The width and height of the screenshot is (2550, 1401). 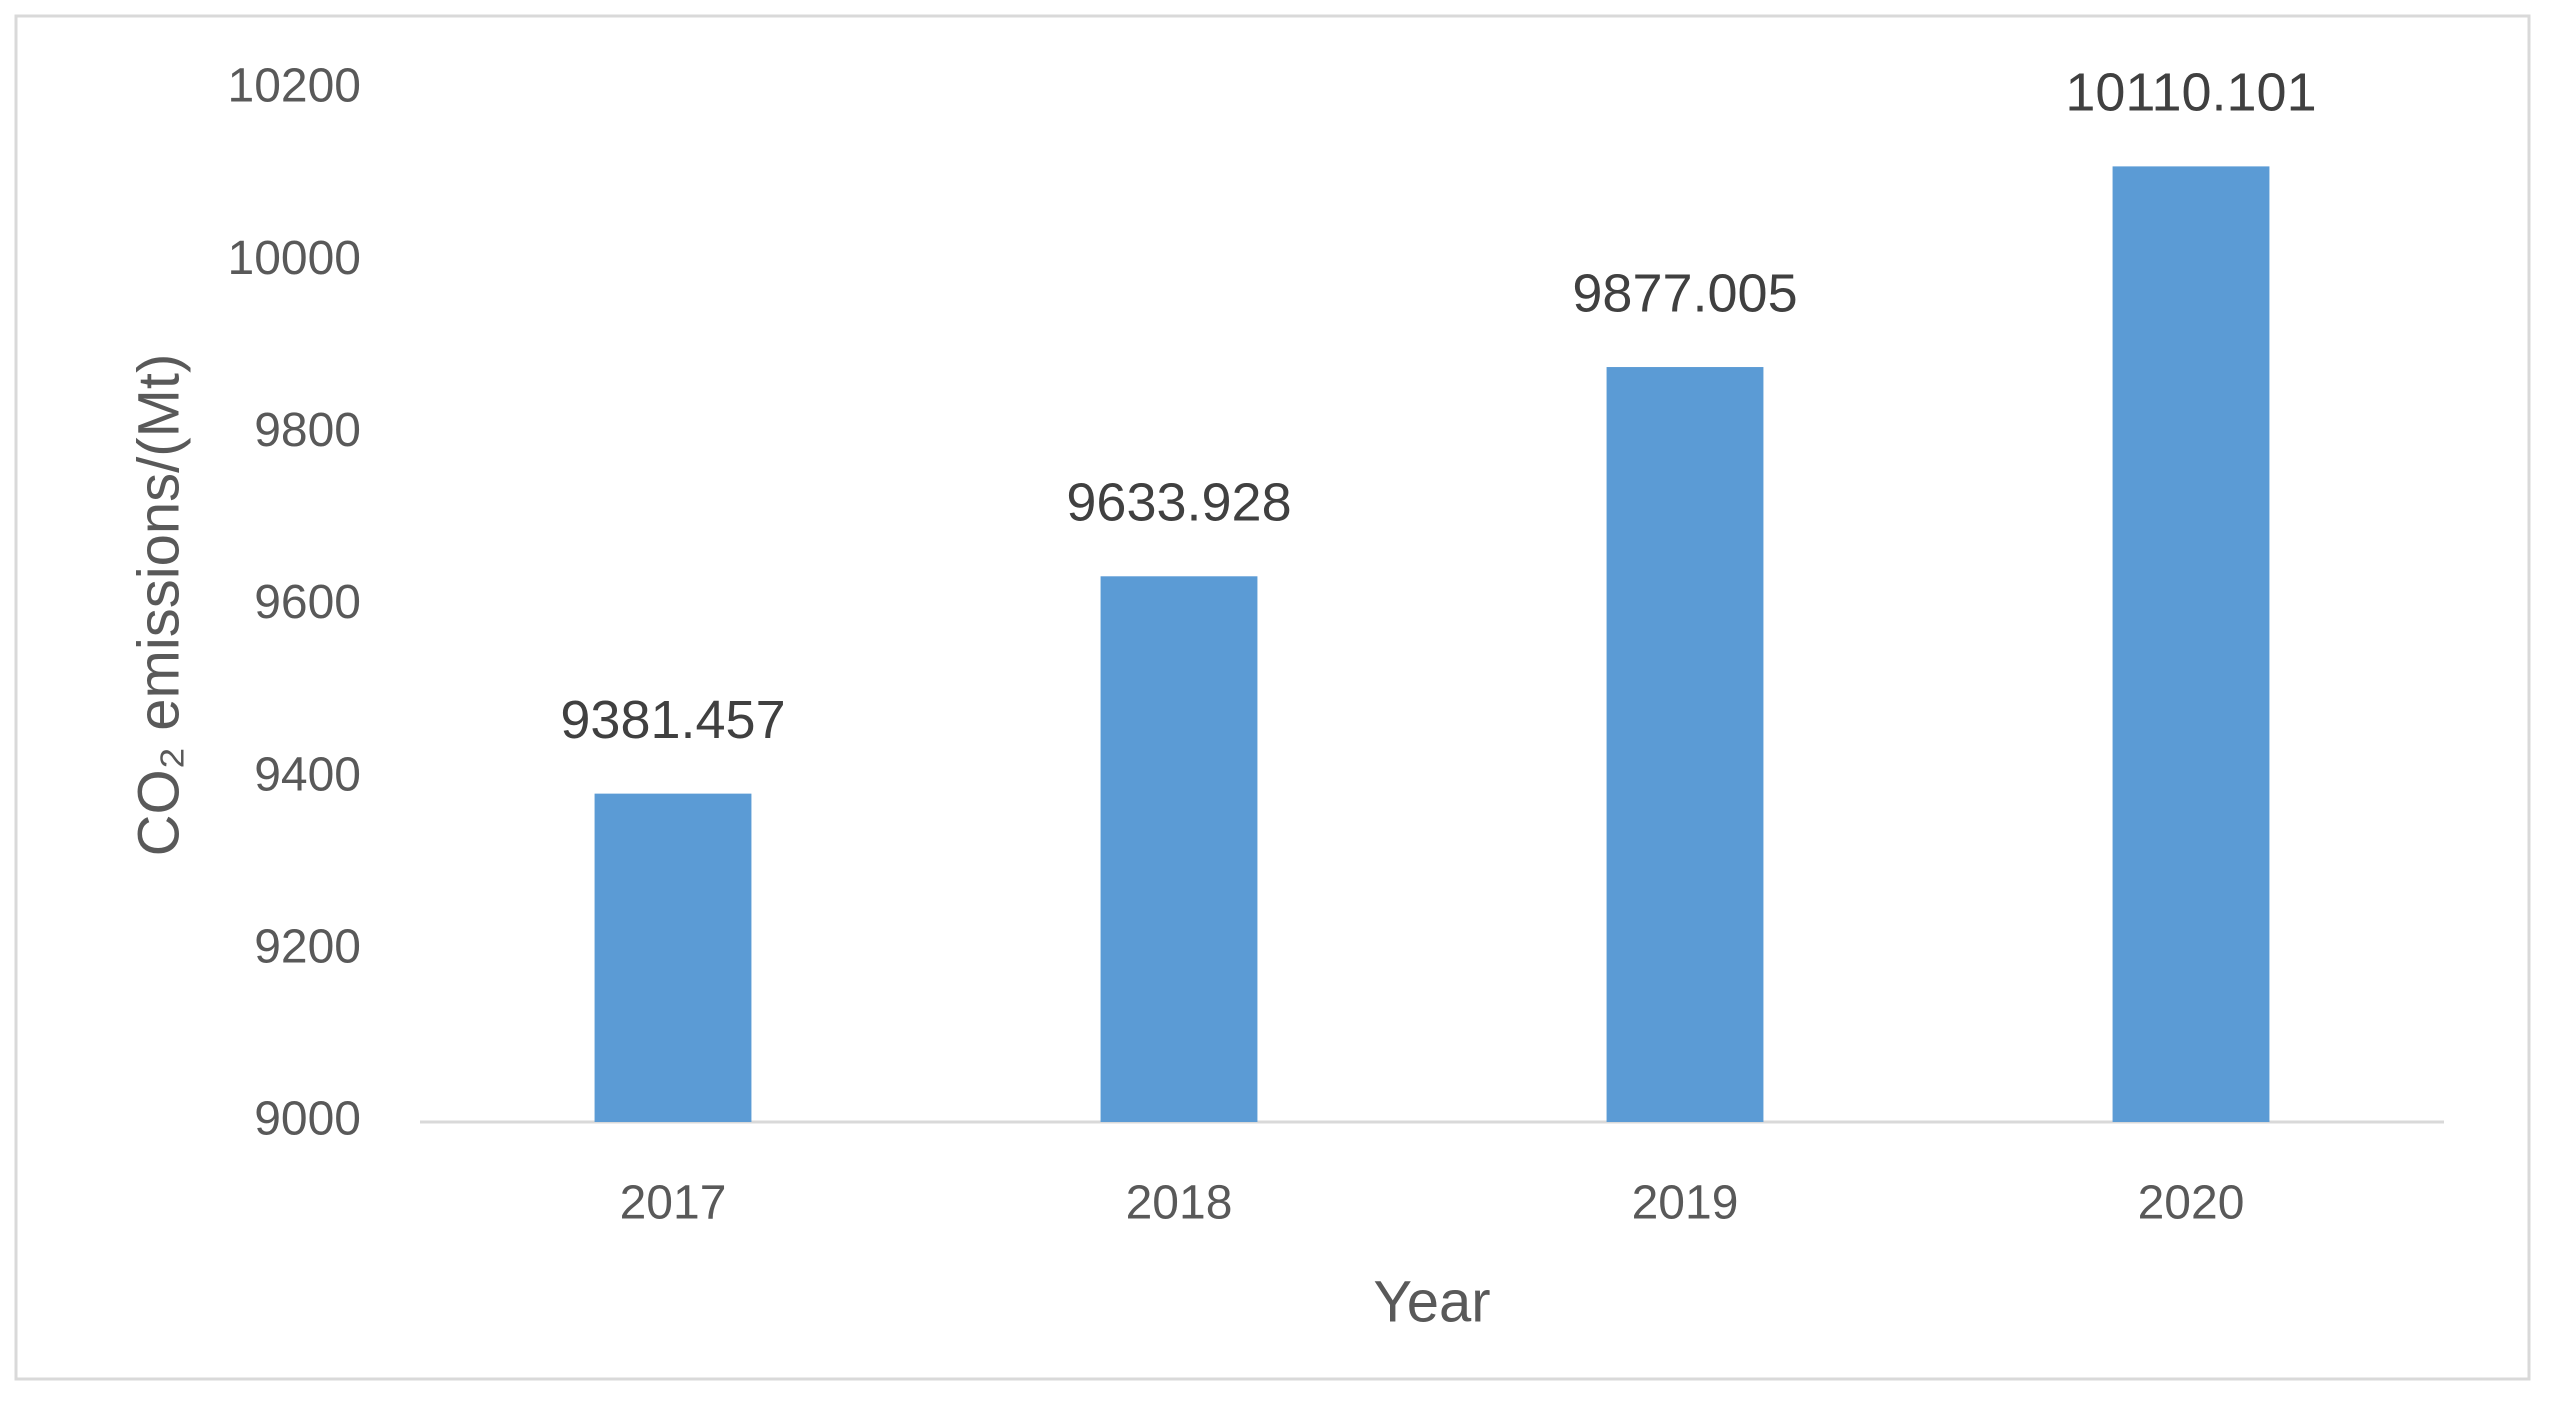 I want to click on x-tick-label: 2020, so click(x=2191, y=1203).